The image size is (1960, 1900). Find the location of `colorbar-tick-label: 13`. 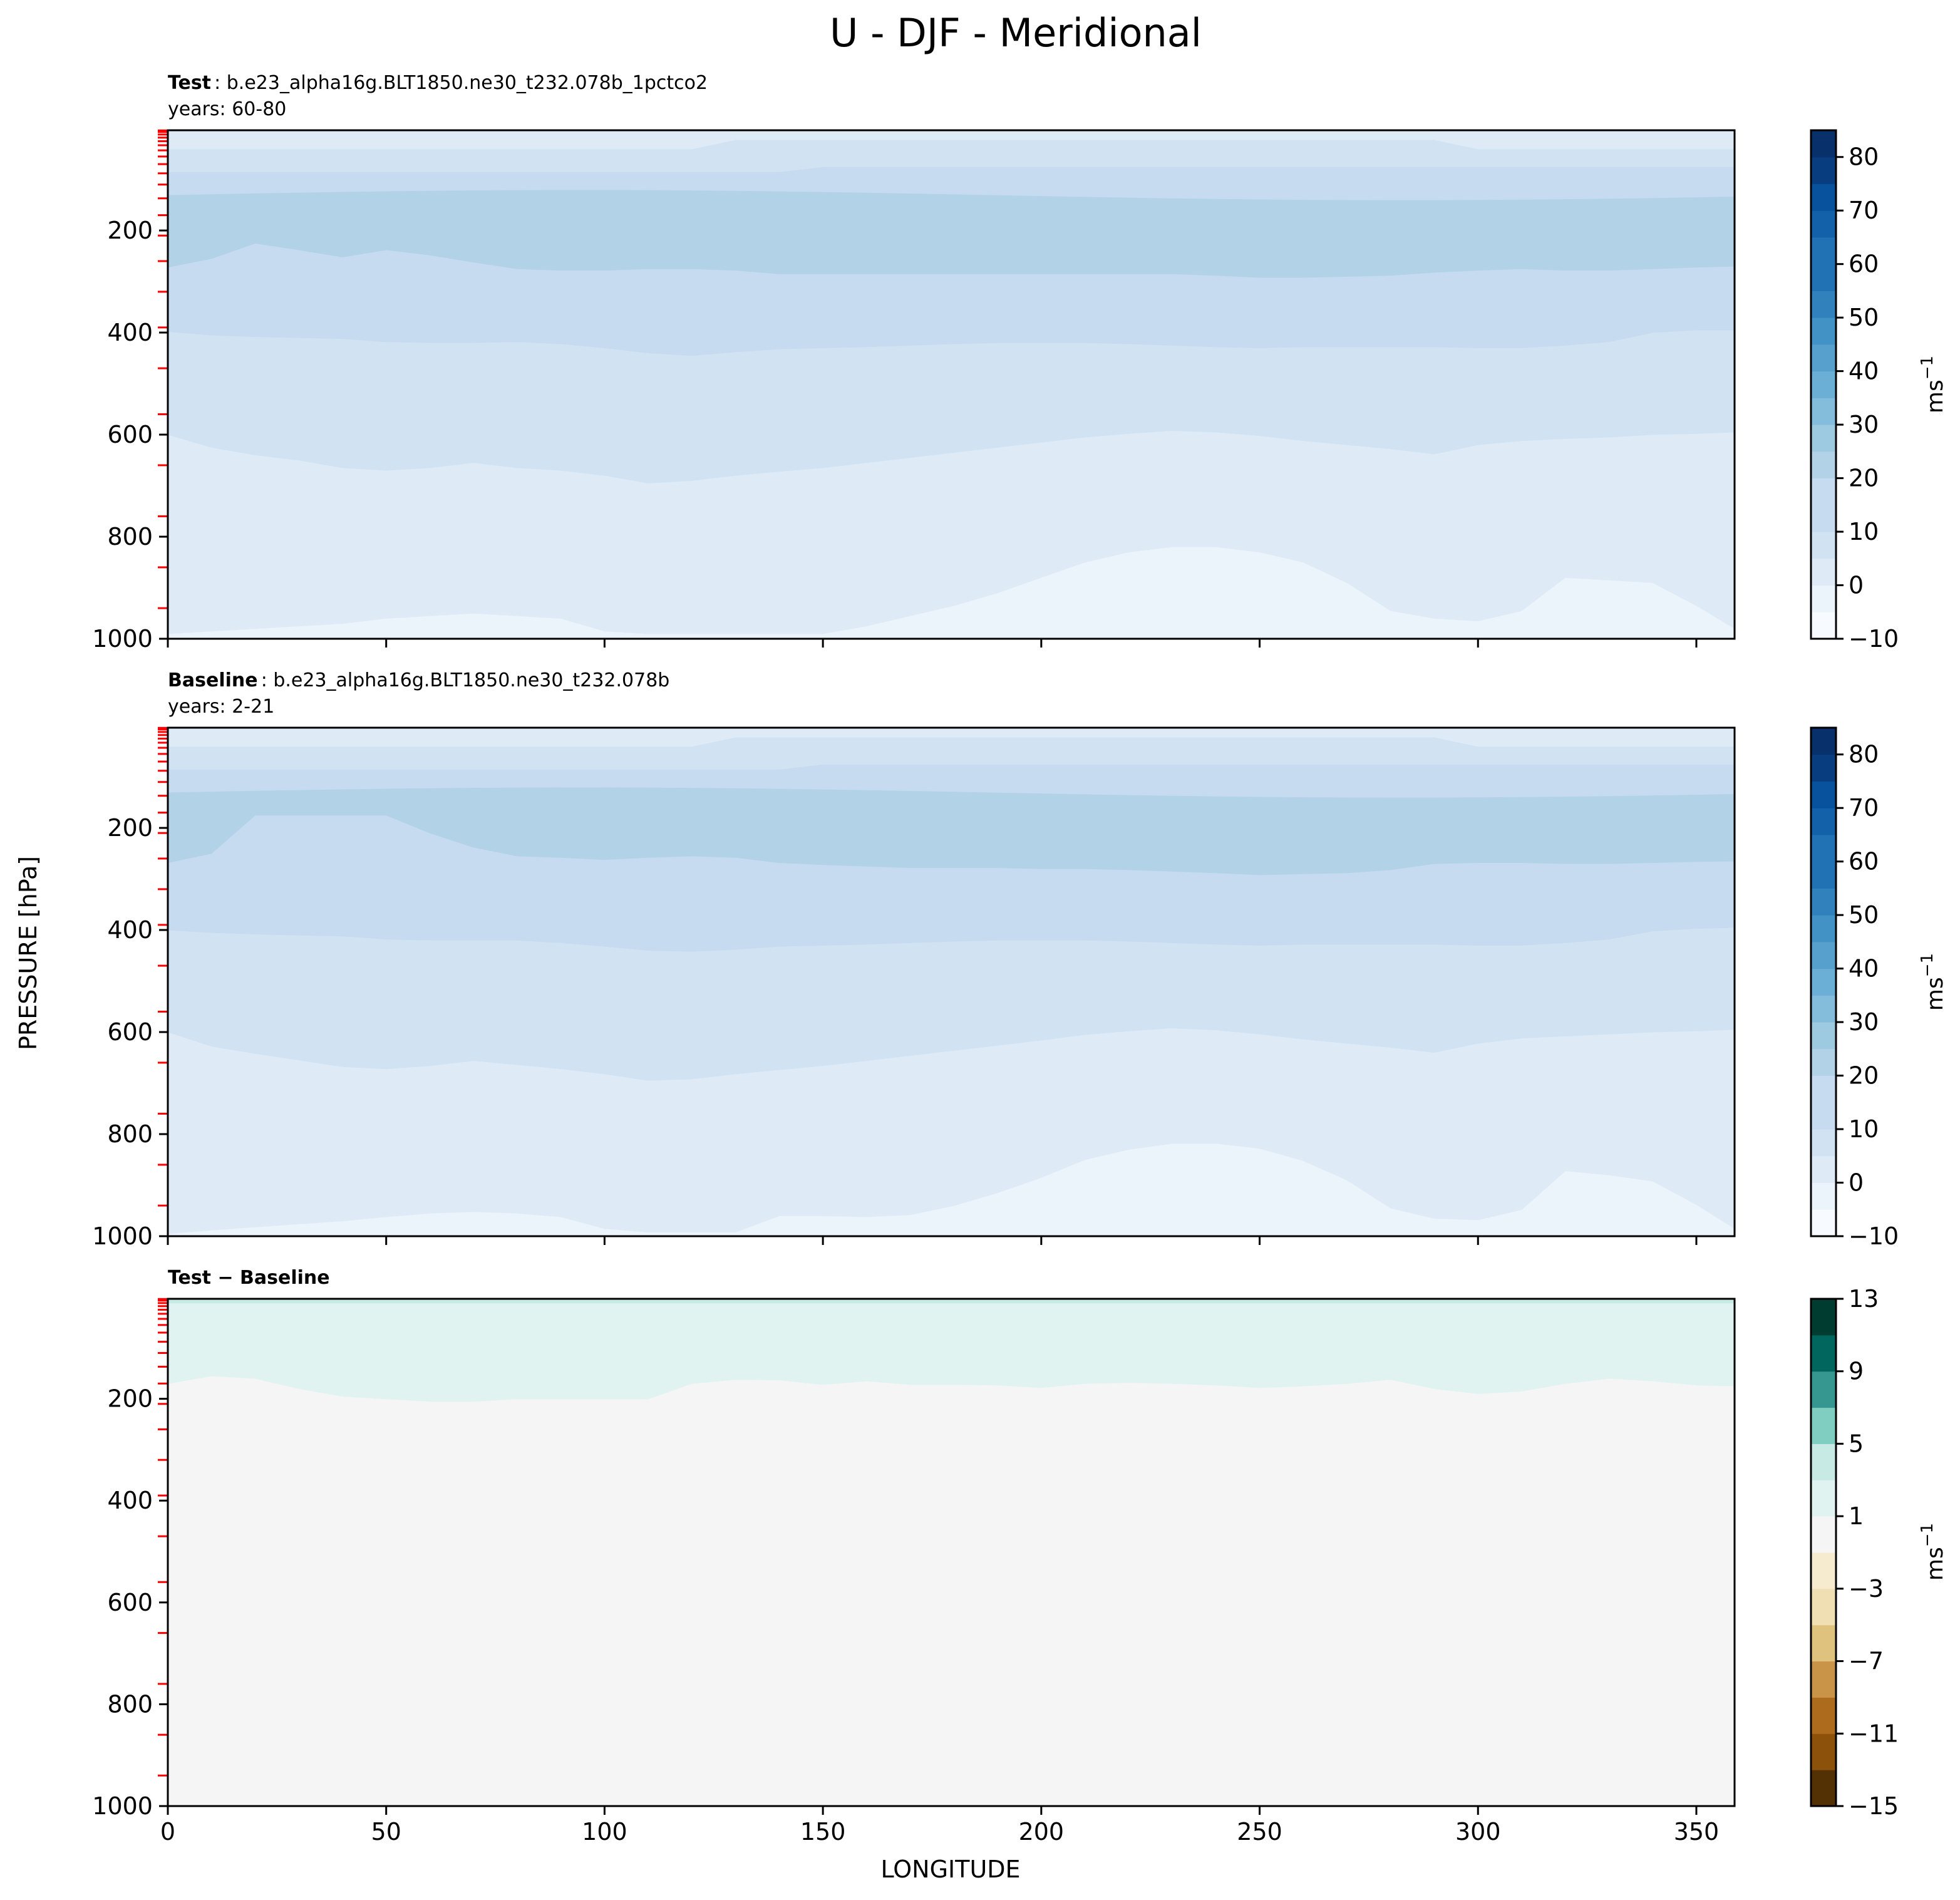

colorbar-tick-label: 13 is located at coordinates (1864, 1299).